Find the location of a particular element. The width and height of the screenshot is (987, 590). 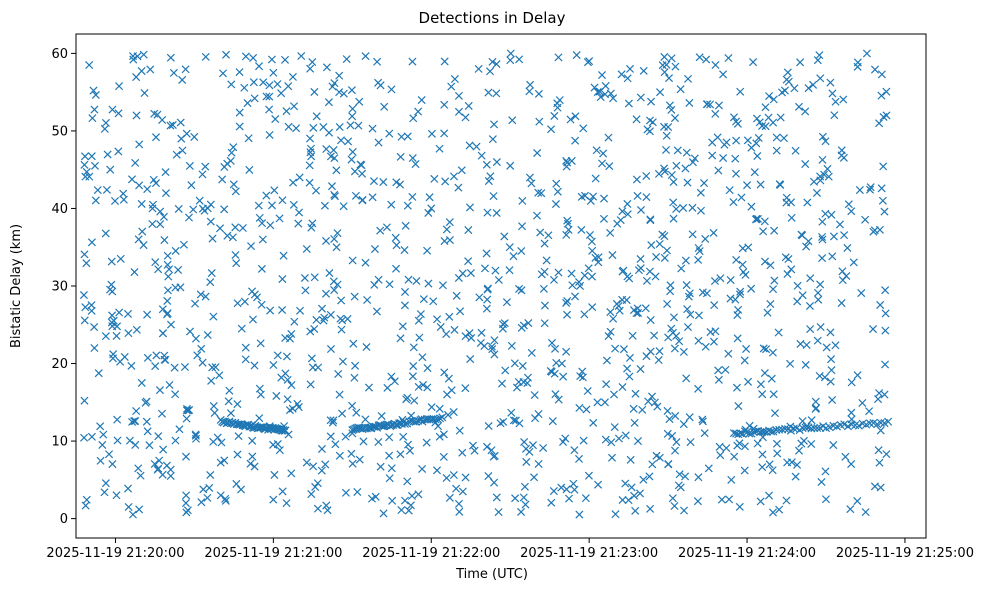

x-tick-label: 2025-11-19 21:22:00 is located at coordinates (431, 553).